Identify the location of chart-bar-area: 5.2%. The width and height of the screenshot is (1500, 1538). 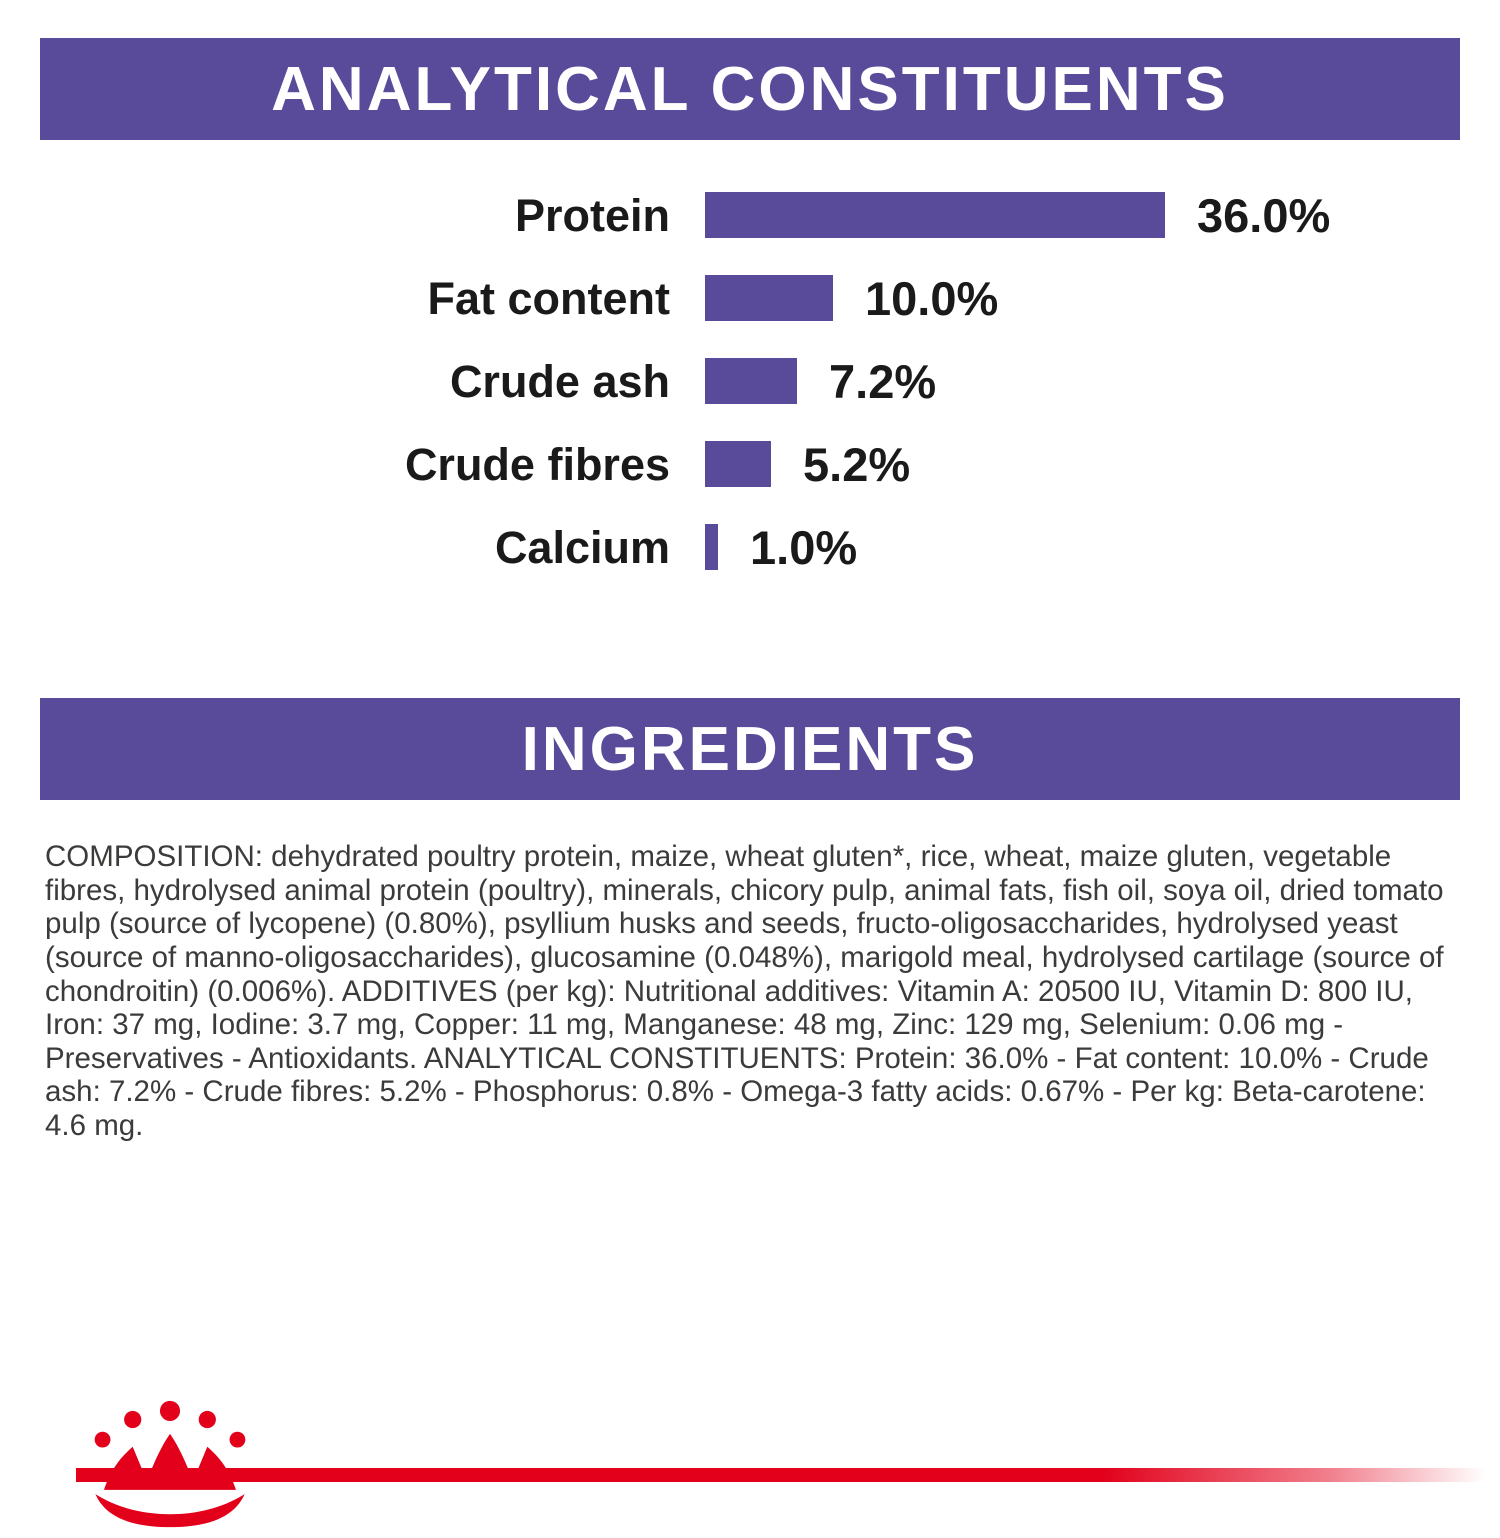
(807, 464).